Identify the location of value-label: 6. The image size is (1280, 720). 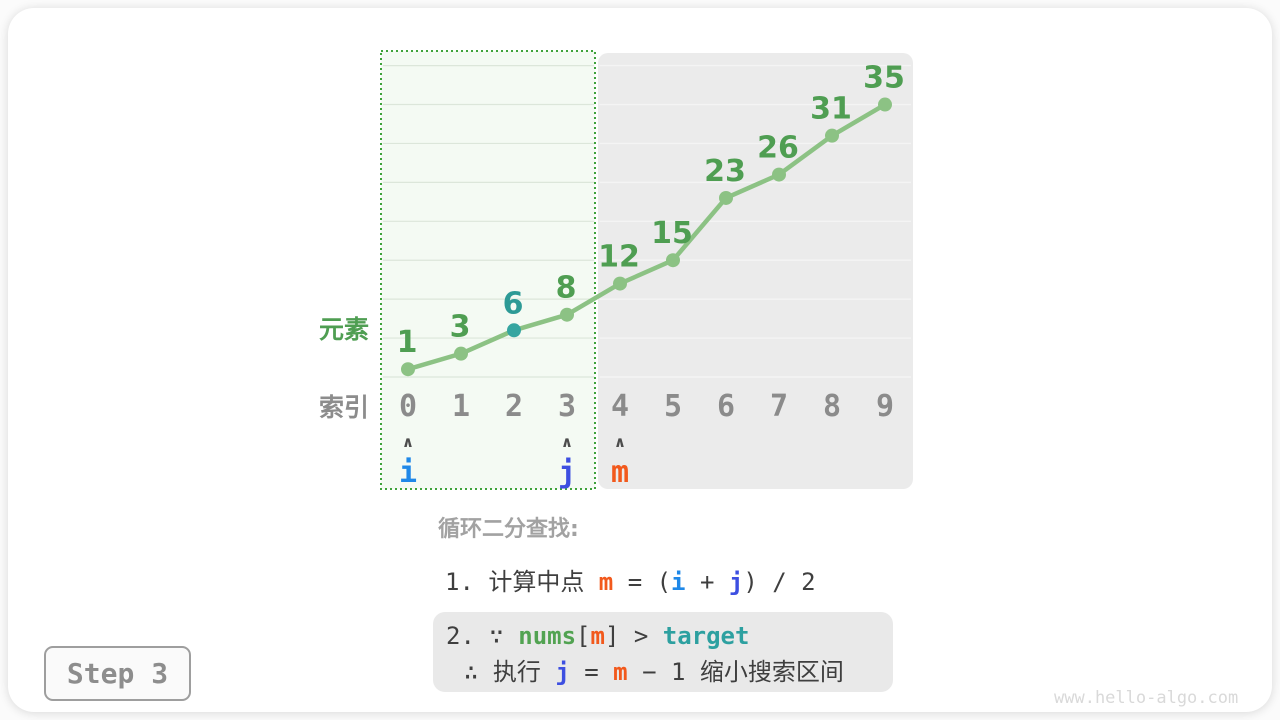
(513, 303).